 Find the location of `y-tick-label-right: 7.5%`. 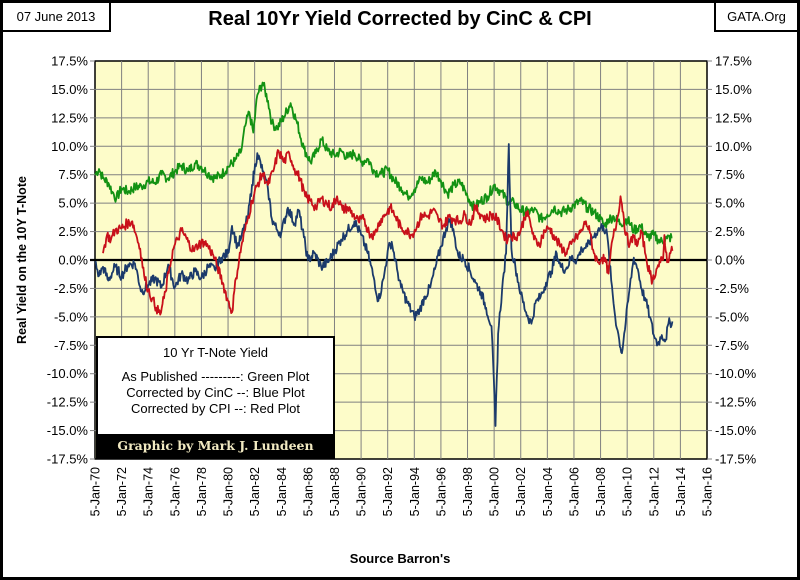

y-tick-label-right: 7.5% is located at coordinates (730, 174).